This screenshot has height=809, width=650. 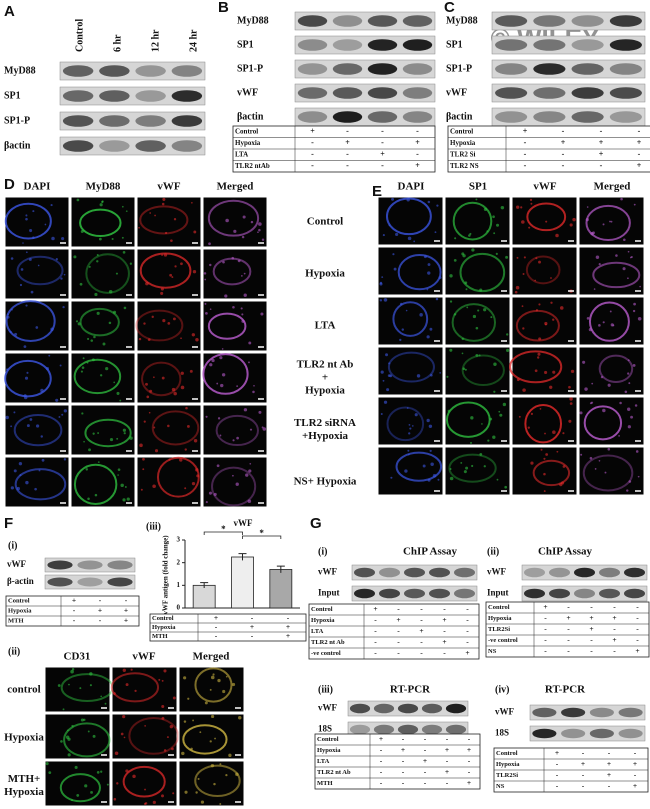 What do you see at coordinates (246, 131) in the screenshot?
I see `table-row-label: Control` at bounding box center [246, 131].